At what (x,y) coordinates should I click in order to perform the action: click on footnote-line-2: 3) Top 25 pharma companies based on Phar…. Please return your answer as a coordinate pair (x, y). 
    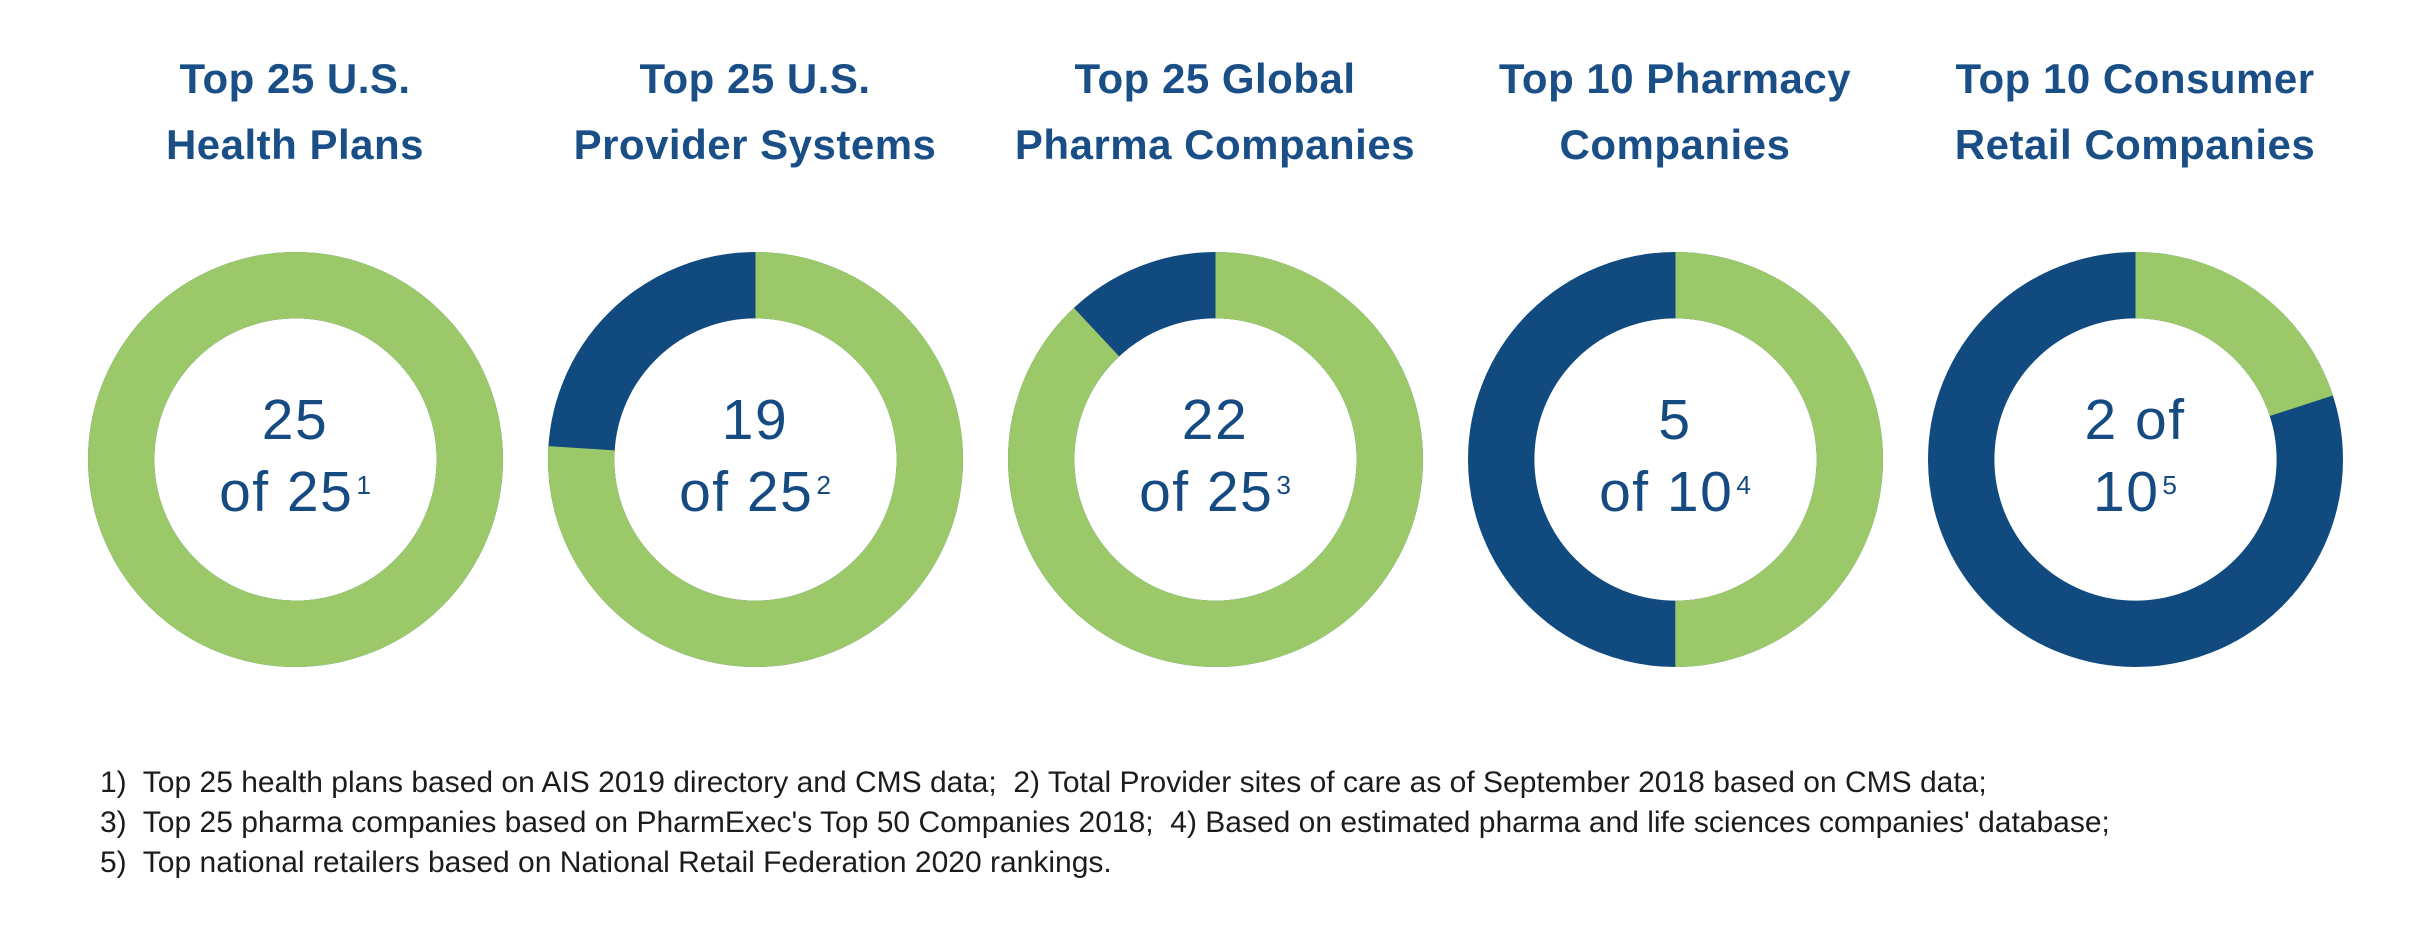
    Looking at the image, I should click on (1105, 822).